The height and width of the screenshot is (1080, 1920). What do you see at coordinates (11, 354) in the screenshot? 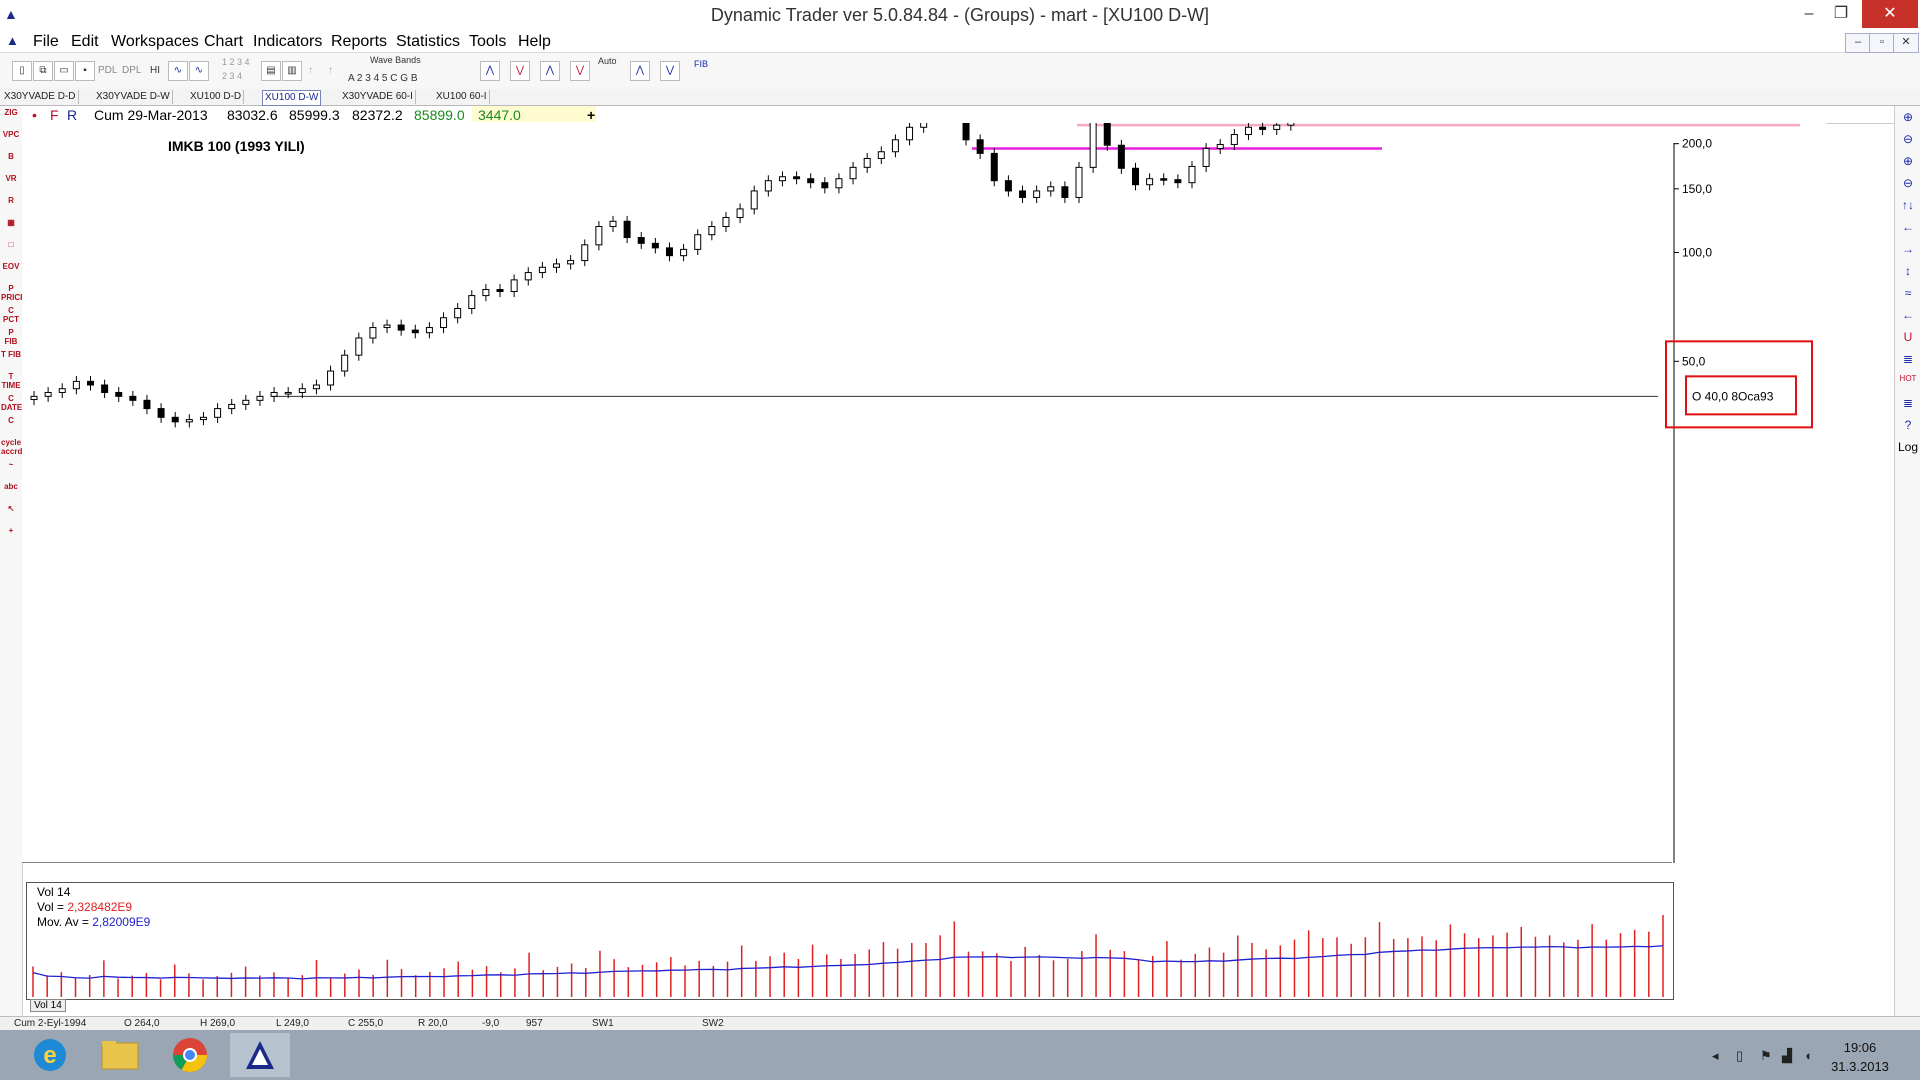
I see `left-tool-11: T FIB` at bounding box center [11, 354].